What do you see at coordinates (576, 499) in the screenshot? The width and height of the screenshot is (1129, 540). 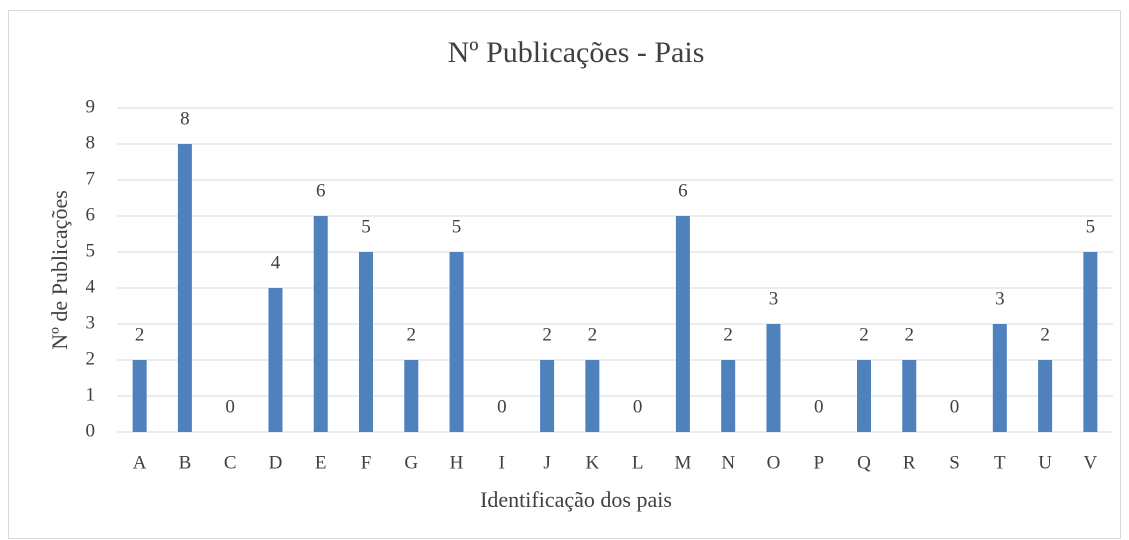 I see `x-axis-label: Identificação dos pais` at bounding box center [576, 499].